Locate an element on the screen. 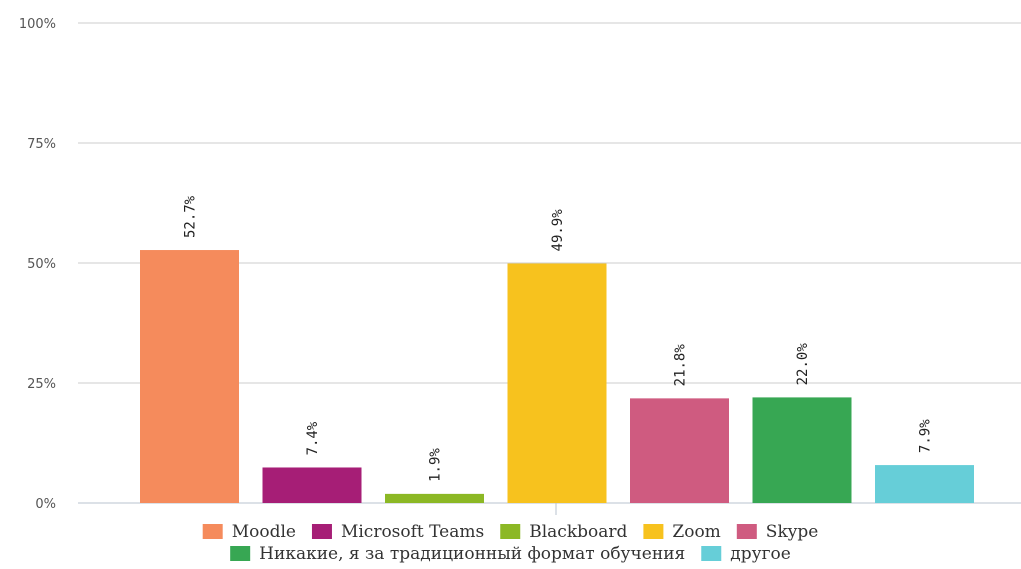 The height and width of the screenshot is (569, 1021). y-axis-tick-labels: 0% 25% 50% 75% 100% is located at coordinates (37, 264).